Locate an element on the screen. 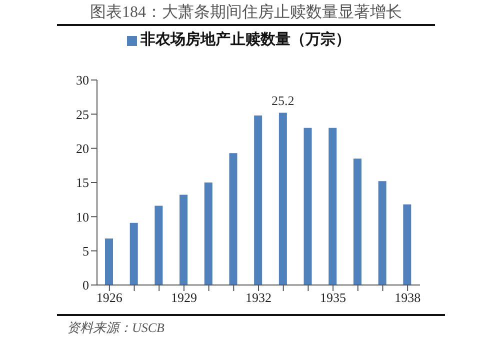  chart-title: 图表184：大萧条期间住房止赎数量显著增长 is located at coordinates (246, 14).